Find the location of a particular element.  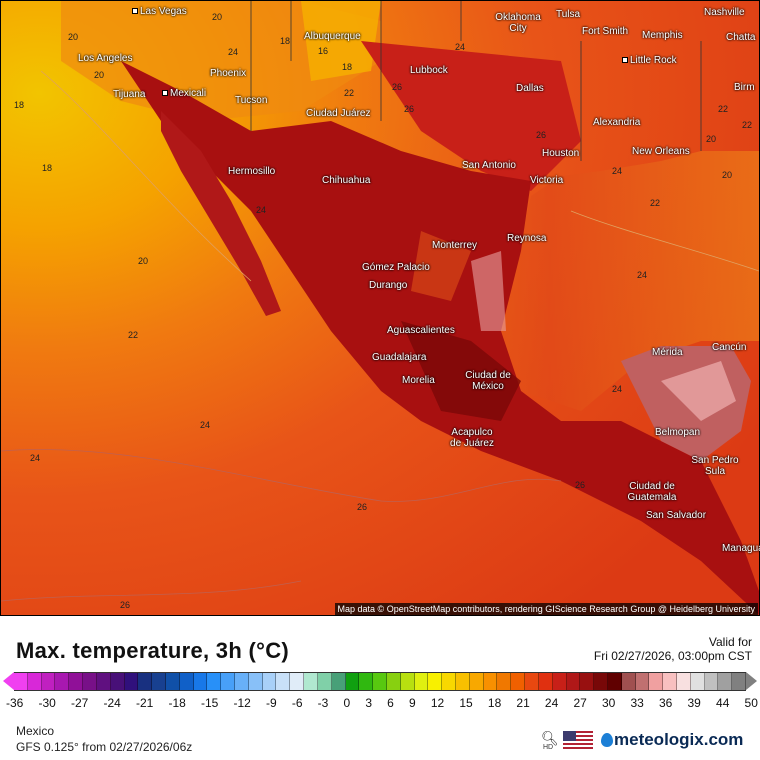

city-label: Ciudad de Guatemala is located at coordinates (652, 492).